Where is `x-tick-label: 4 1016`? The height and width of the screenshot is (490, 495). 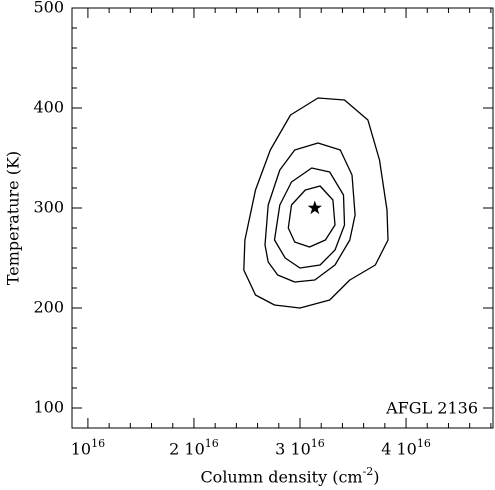 x-tick-label: 4 1016 is located at coordinates (406, 448).